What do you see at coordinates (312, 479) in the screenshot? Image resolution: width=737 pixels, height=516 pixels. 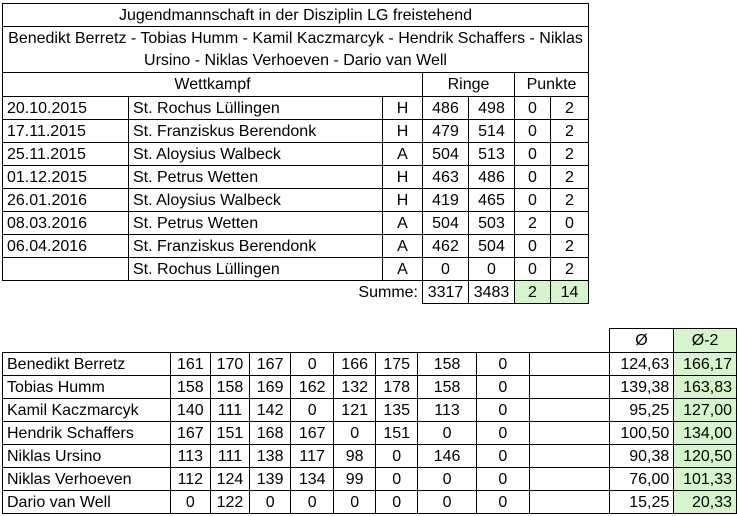 I see `shooter-score: 134` at bounding box center [312, 479].